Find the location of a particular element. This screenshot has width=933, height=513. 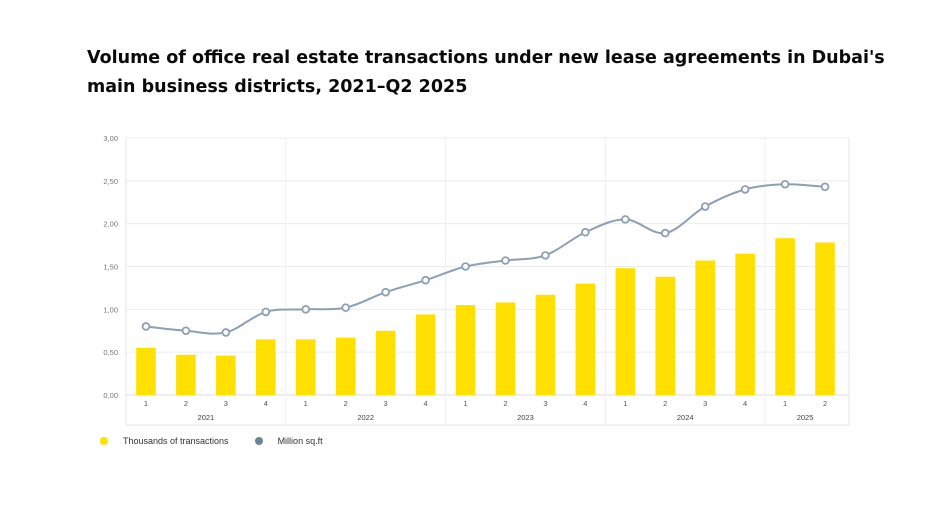

year-label: 2025 is located at coordinates (805, 417).